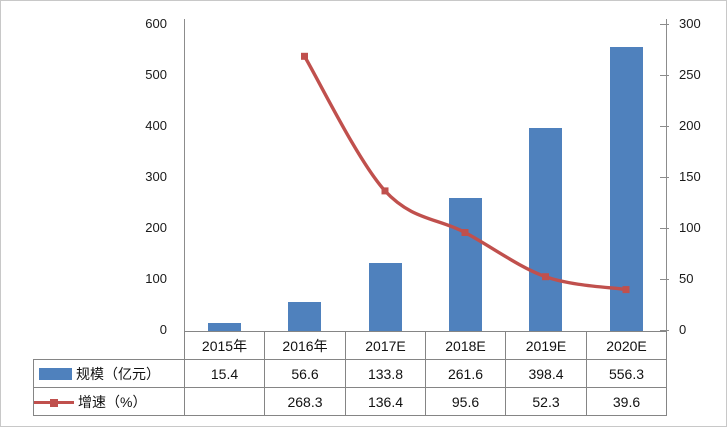  What do you see at coordinates (184, 175) in the screenshot?
I see `left-axis-line` at bounding box center [184, 175].